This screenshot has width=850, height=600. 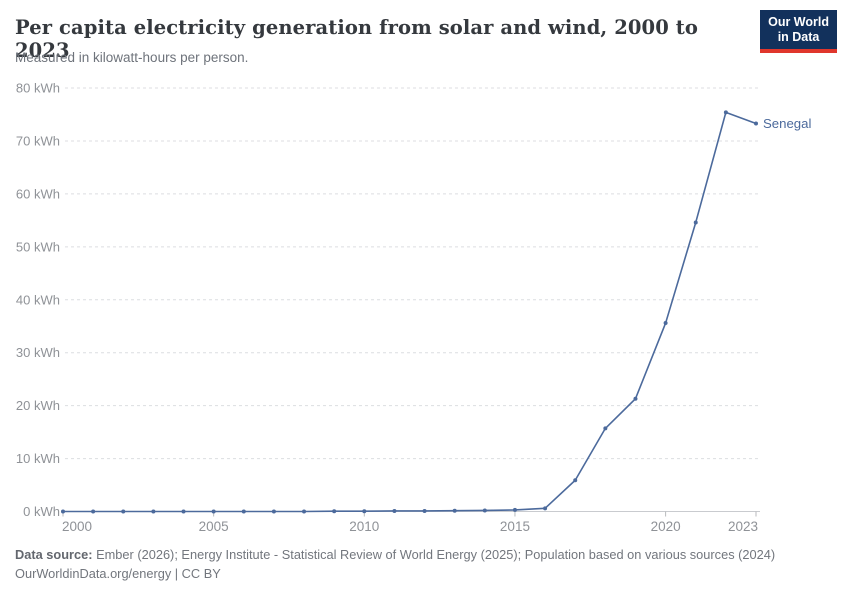 I want to click on x-tick-label: 2000, so click(x=77, y=526).